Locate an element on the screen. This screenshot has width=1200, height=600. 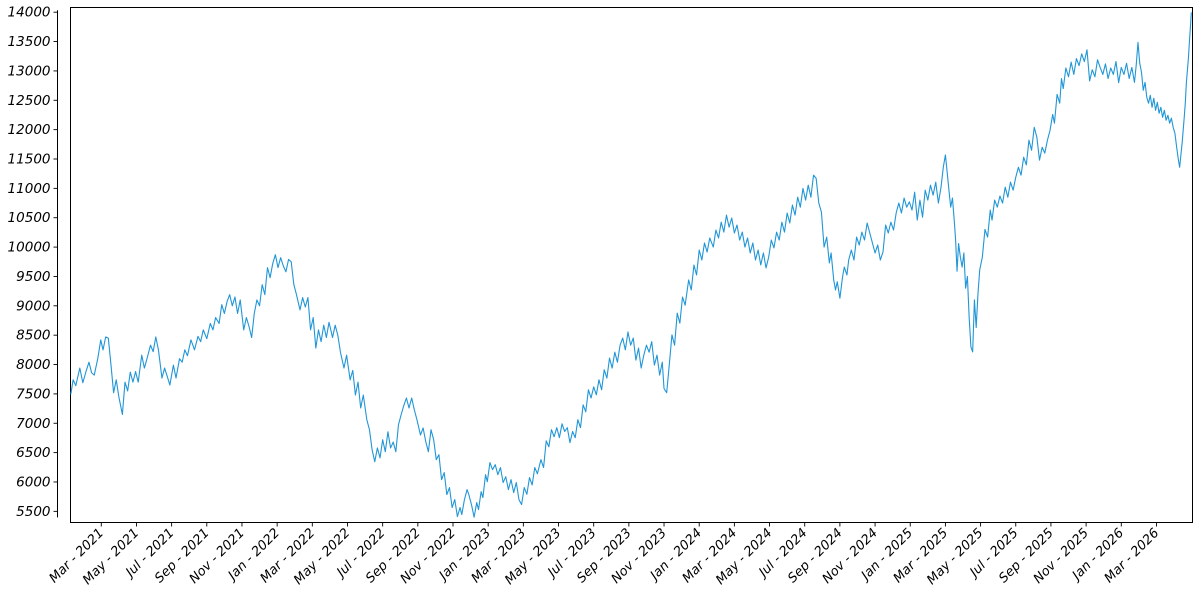
y-tick-label: 6000 is located at coordinates (33, 482).